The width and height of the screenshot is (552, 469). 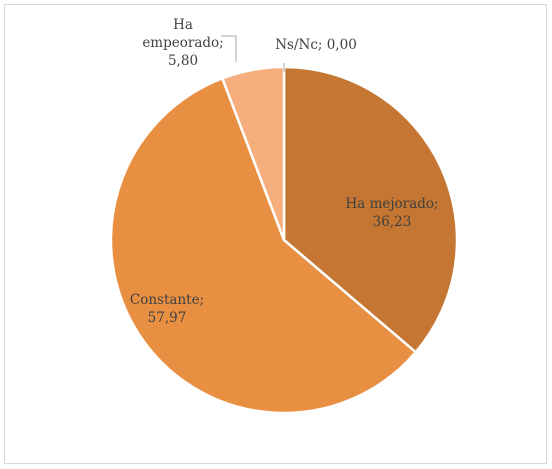 What do you see at coordinates (167, 300) in the screenshot?
I see `label-constante-name: Constante;` at bounding box center [167, 300].